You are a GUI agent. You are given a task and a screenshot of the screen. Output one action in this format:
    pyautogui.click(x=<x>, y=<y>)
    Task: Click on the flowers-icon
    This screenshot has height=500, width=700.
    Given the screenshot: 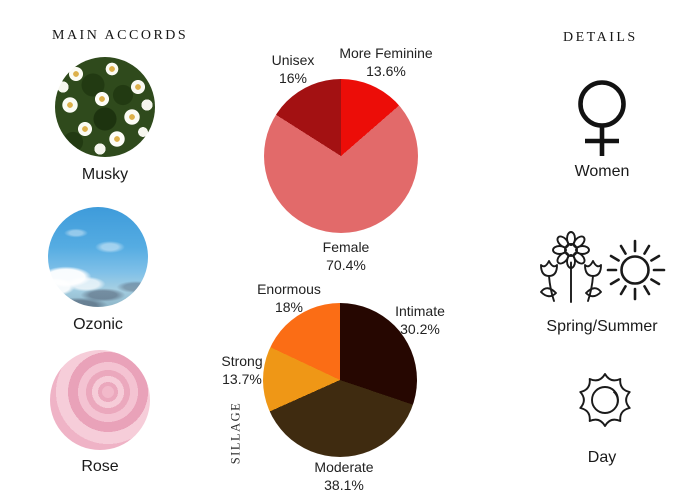 What is the action you would take?
    pyautogui.click(x=571, y=270)
    